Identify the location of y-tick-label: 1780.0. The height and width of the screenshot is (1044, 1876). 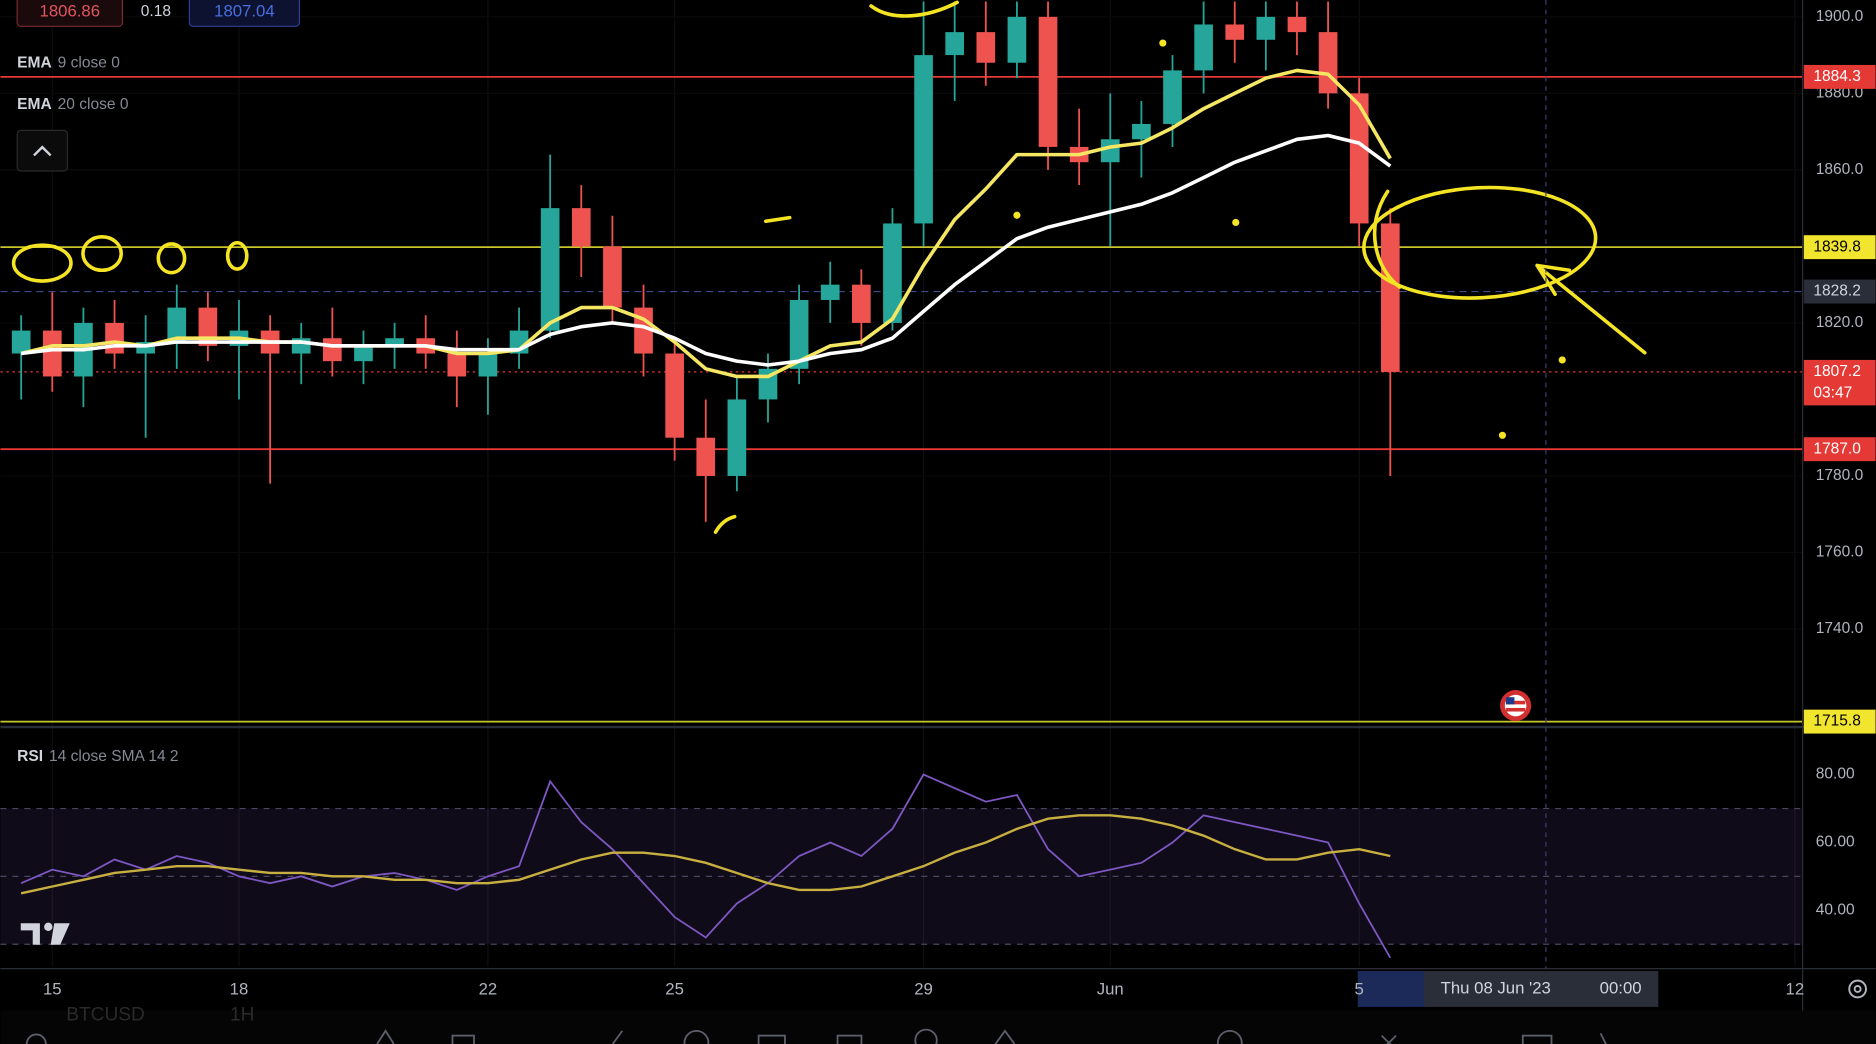
(1840, 475).